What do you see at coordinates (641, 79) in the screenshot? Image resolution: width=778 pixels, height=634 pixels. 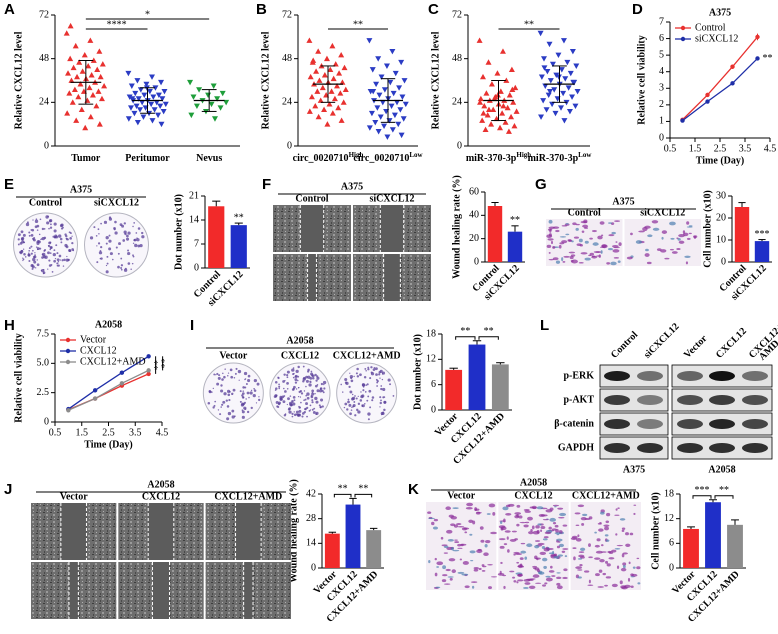 I see `y-axis-label: Relative cell viability` at bounding box center [641, 79].